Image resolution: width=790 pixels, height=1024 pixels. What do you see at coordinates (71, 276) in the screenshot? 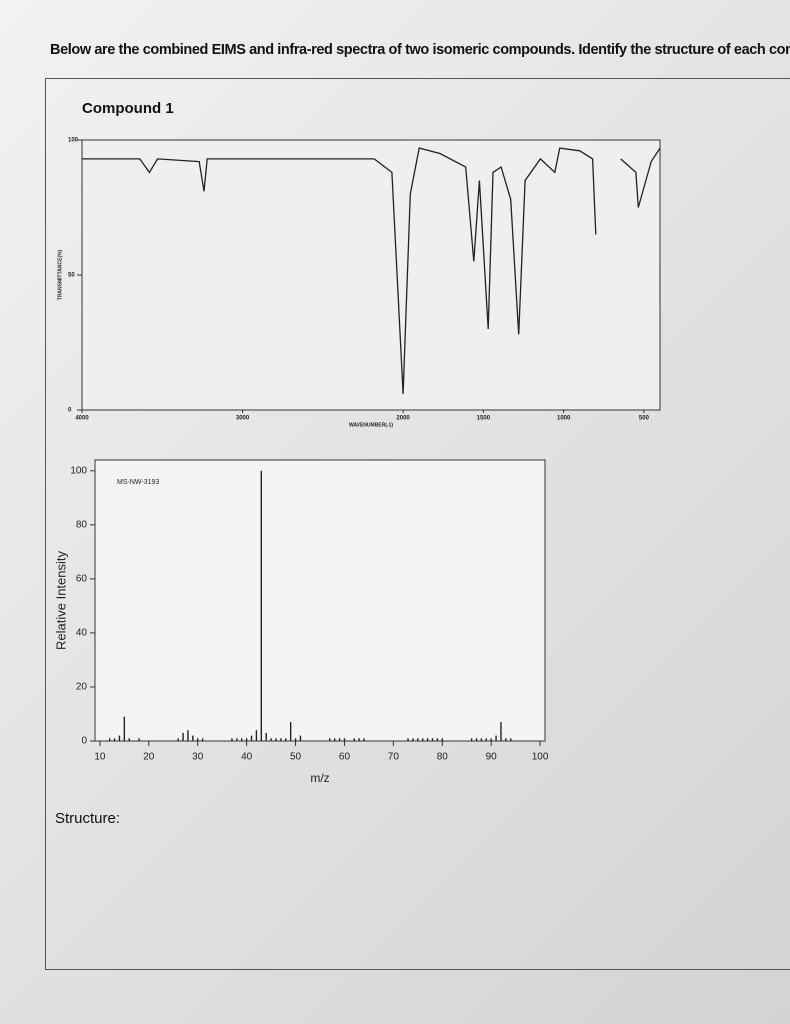
I see `y-tick-label: 50` at bounding box center [71, 276].